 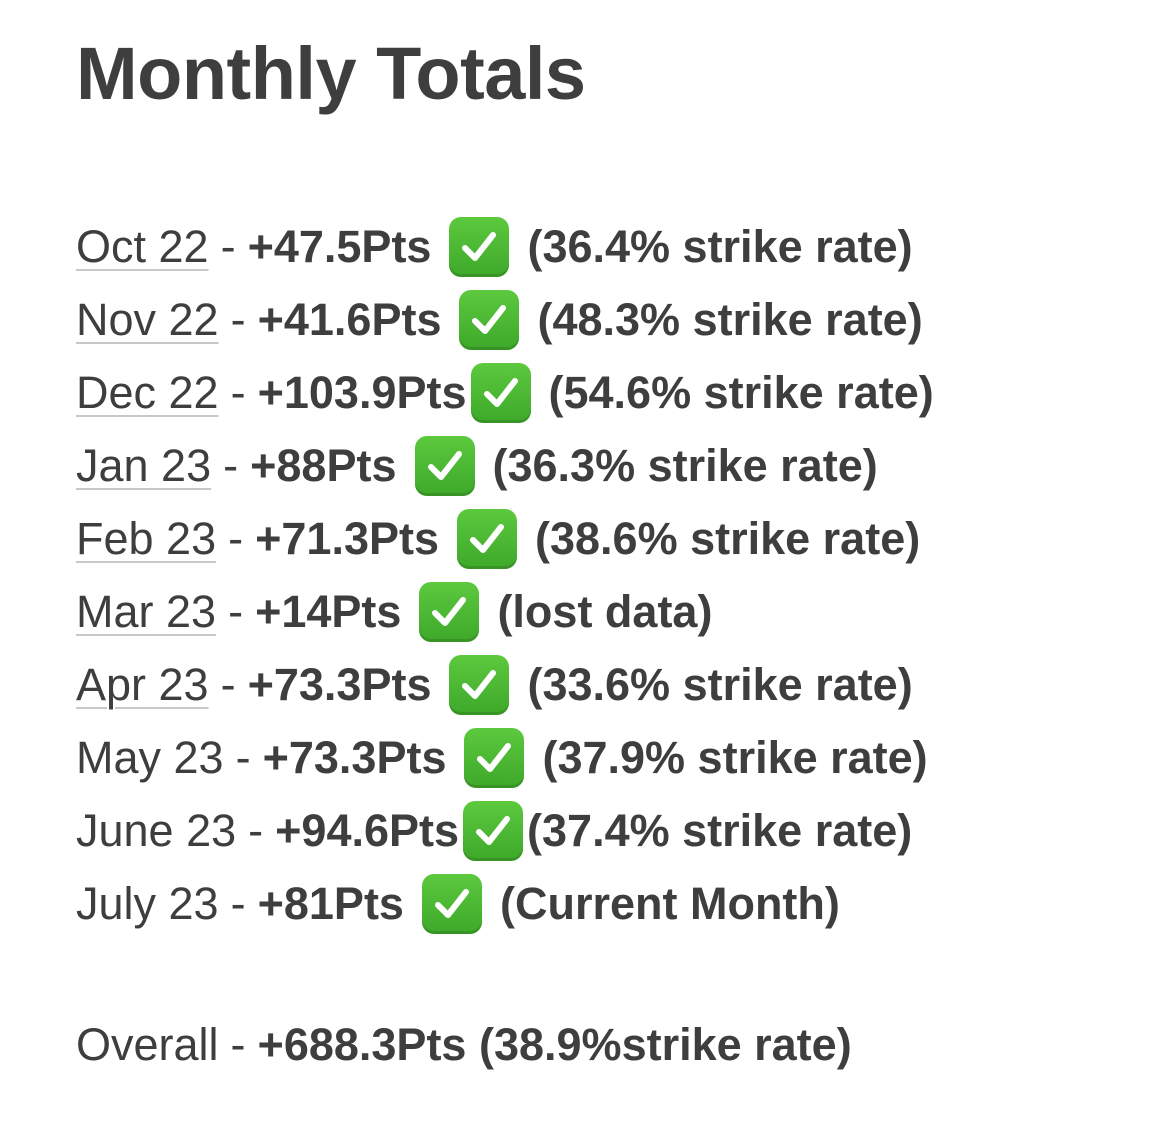 I want to click on list-item: Apr 23 - +73.3Pts (33.6% strike rate), so click(x=505, y=684).